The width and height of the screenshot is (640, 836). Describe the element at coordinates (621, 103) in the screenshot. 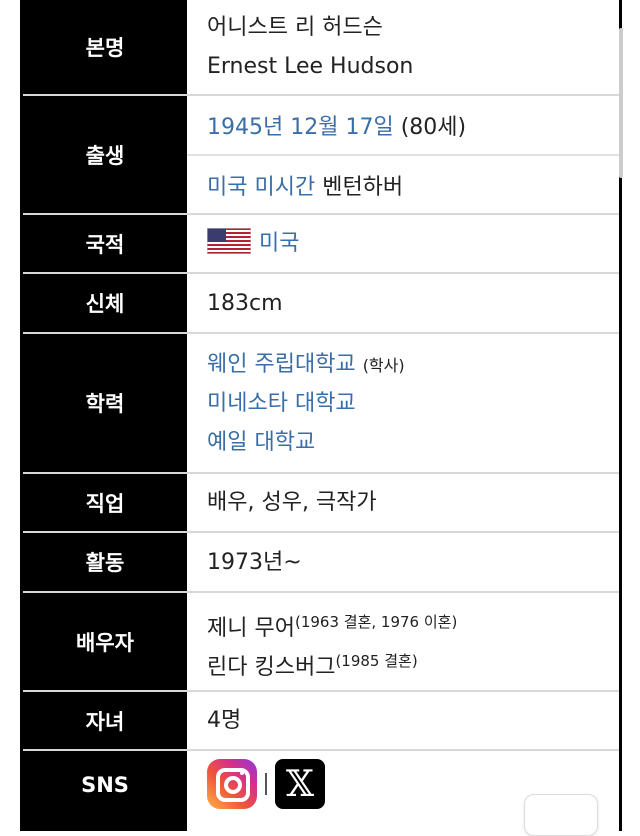

I see `scrollbar` at that location.